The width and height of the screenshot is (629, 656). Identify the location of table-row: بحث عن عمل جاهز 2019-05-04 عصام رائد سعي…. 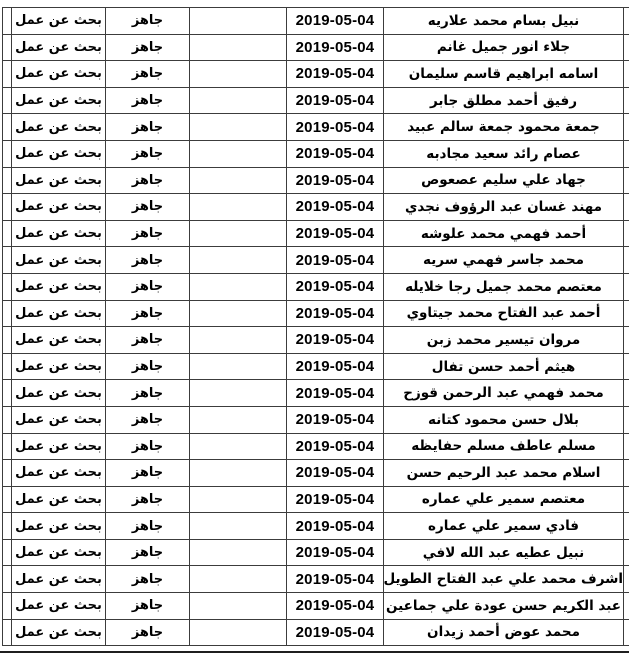
(315, 153).